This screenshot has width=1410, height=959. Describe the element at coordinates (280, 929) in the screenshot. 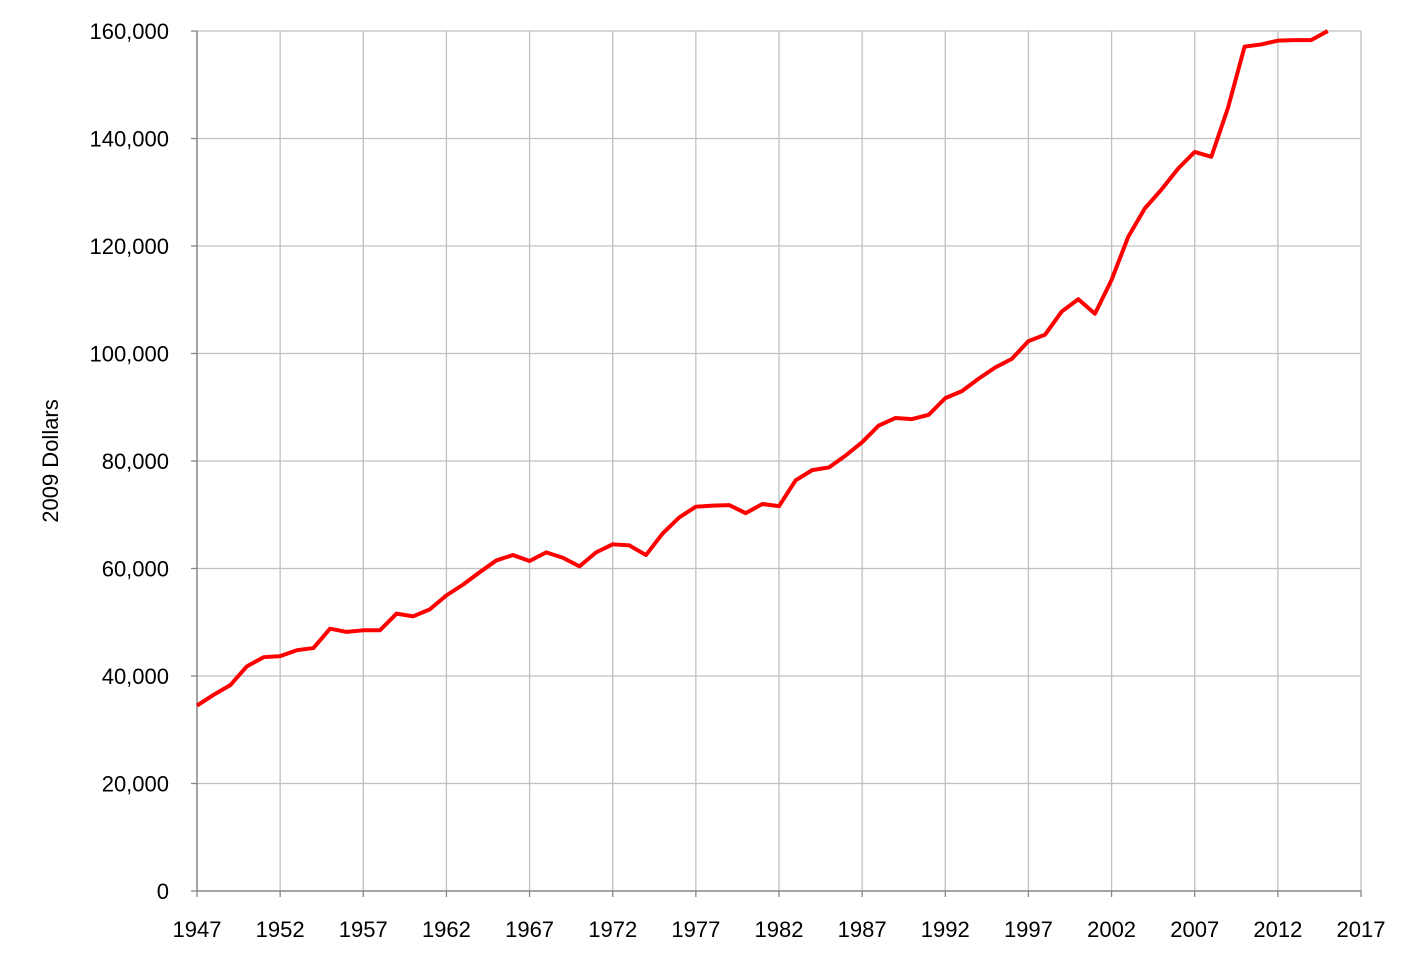

I see `x-tick-label: 1952` at that location.